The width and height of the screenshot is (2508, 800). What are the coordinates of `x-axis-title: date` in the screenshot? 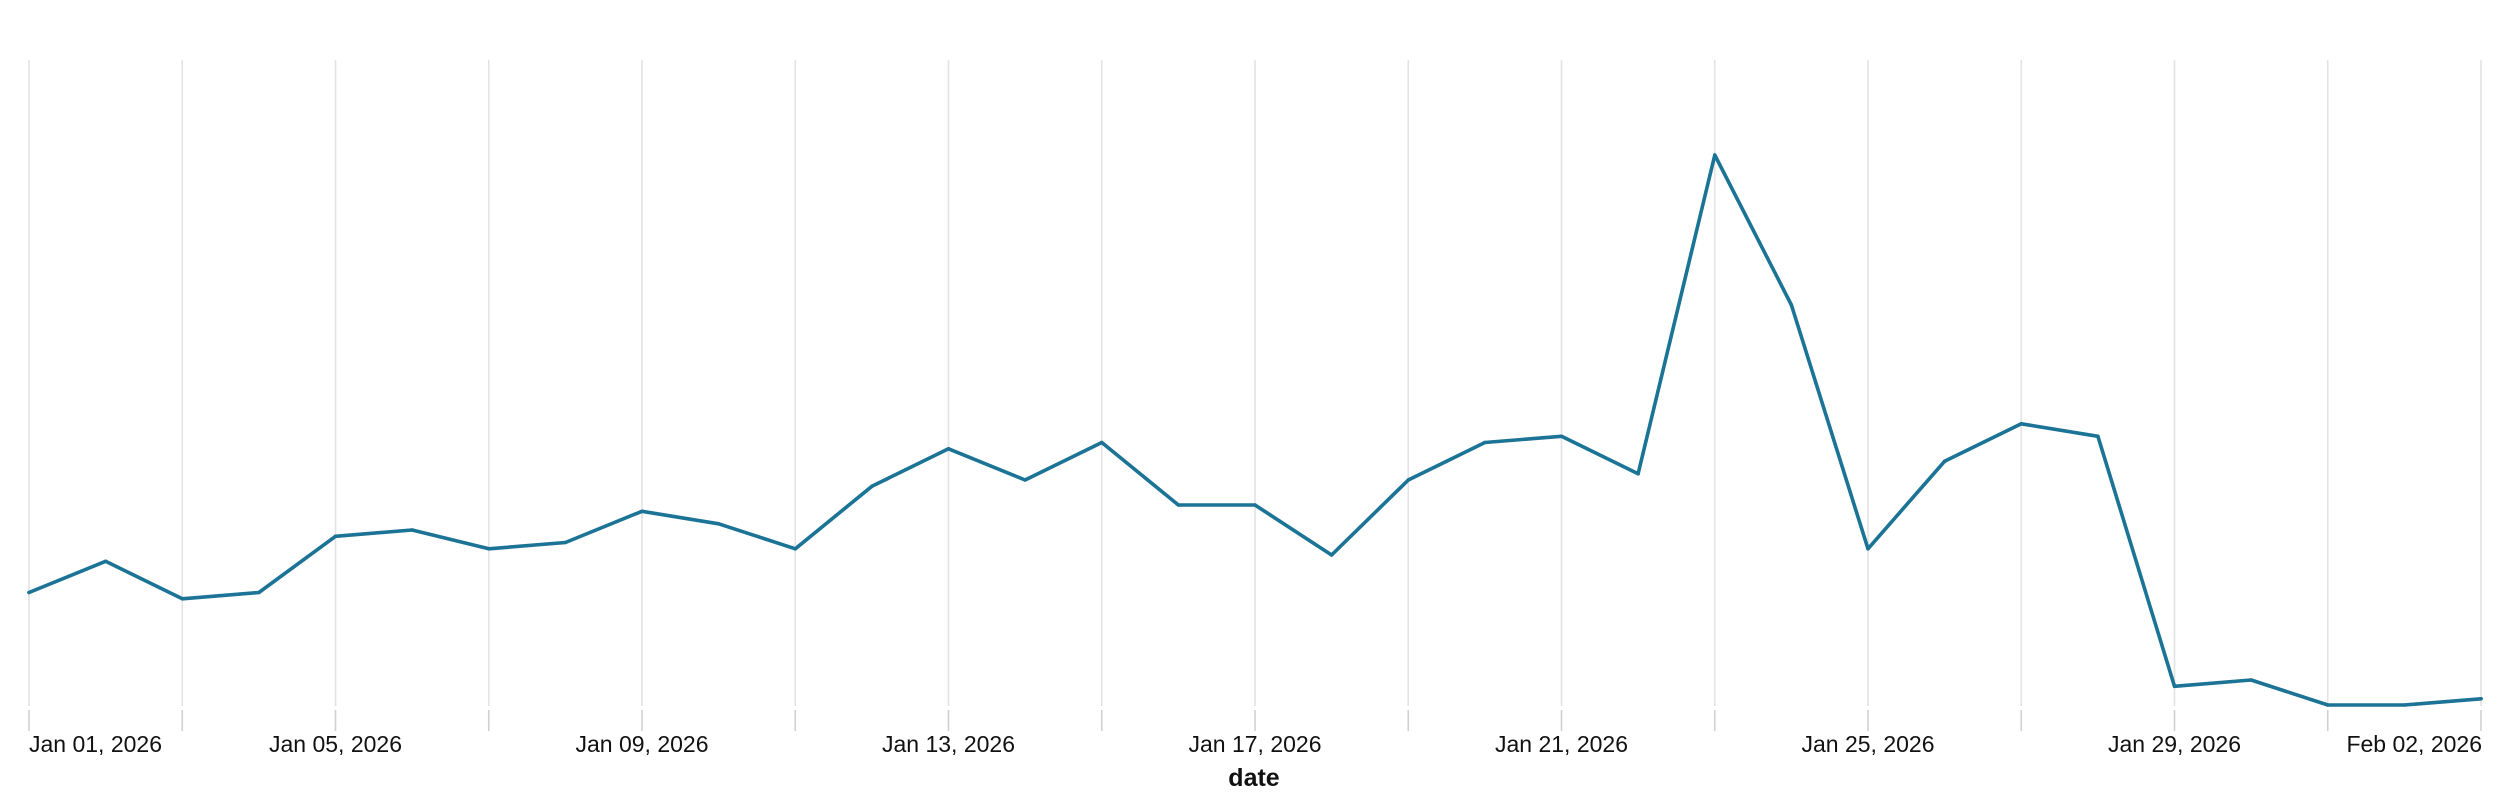 It's located at (1254, 778).